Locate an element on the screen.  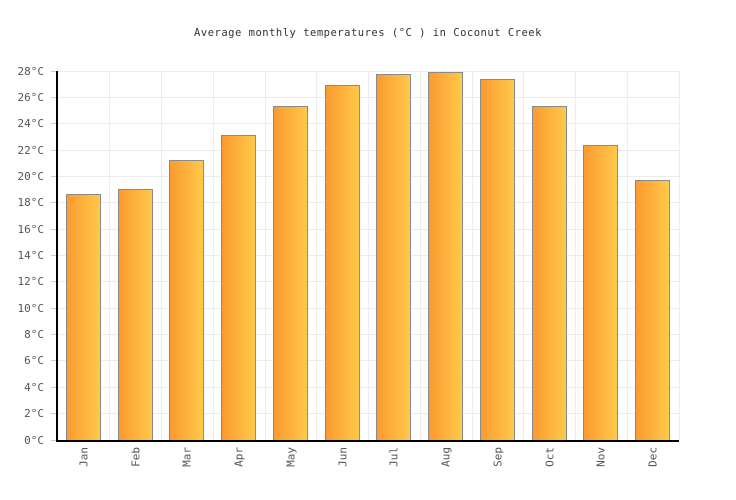
bar-jan is located at coordinates (83, 317).